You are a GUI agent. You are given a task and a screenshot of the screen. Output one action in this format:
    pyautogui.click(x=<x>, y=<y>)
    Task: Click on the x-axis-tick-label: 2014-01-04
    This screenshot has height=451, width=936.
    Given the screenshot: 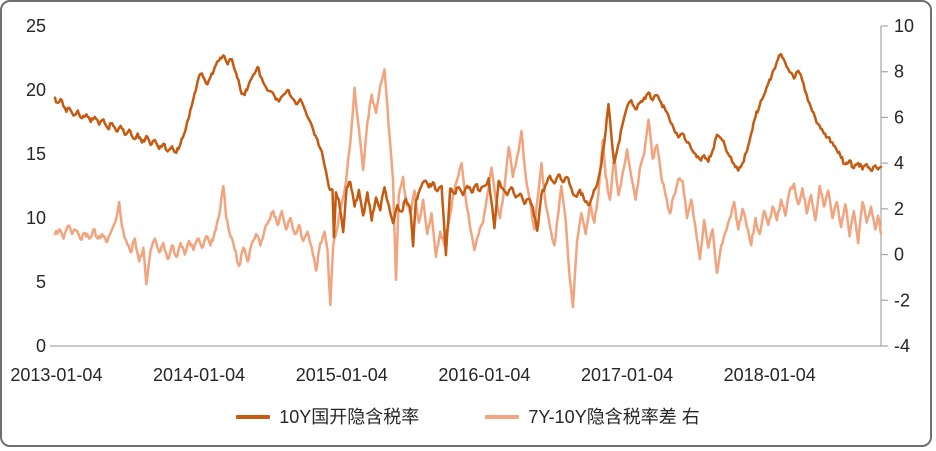 What is the action you would take?
    pyautogui.click(x=199, y=375)
    